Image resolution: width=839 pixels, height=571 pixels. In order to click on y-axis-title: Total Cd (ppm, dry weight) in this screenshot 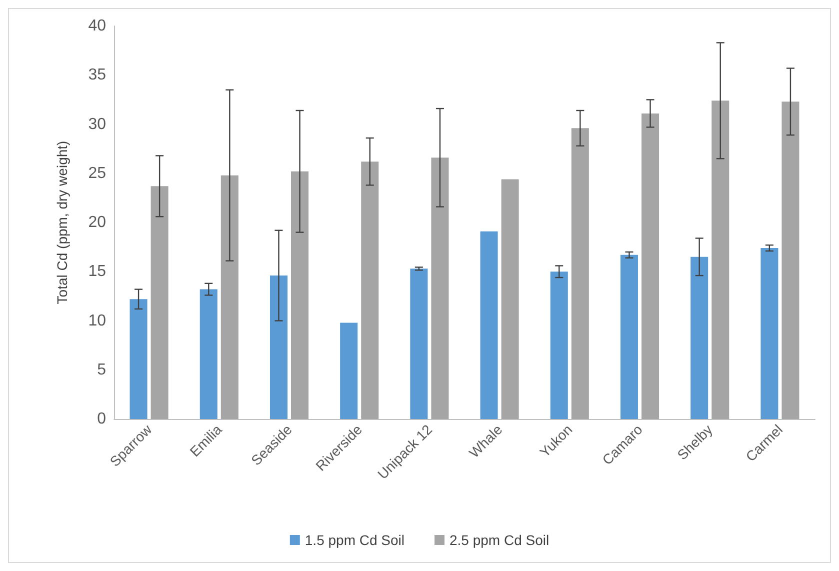, I will do `click(62, 222)`.